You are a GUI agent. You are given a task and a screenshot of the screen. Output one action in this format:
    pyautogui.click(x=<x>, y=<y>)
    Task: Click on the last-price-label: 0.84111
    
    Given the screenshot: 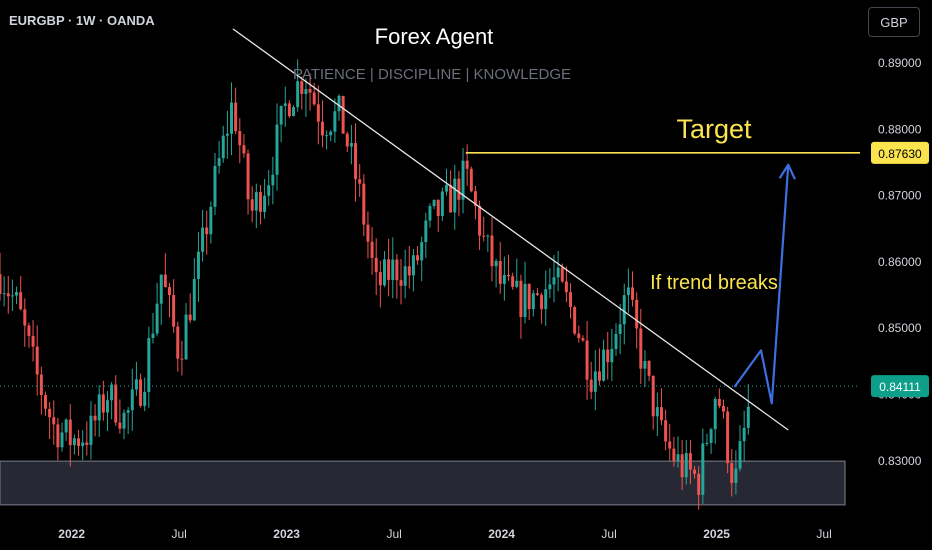 What is the action you would take?
    pyautogui.click(x=900, y=387)
    